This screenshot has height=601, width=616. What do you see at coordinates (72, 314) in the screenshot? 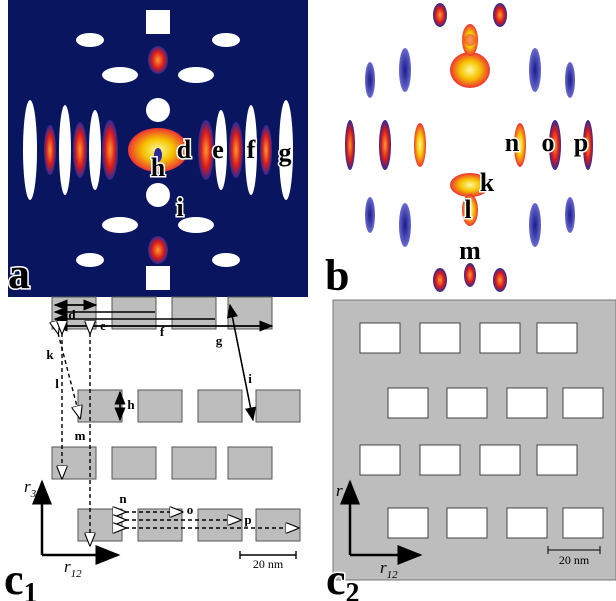
I see `annotation: d` at bounding box center [72, 314].